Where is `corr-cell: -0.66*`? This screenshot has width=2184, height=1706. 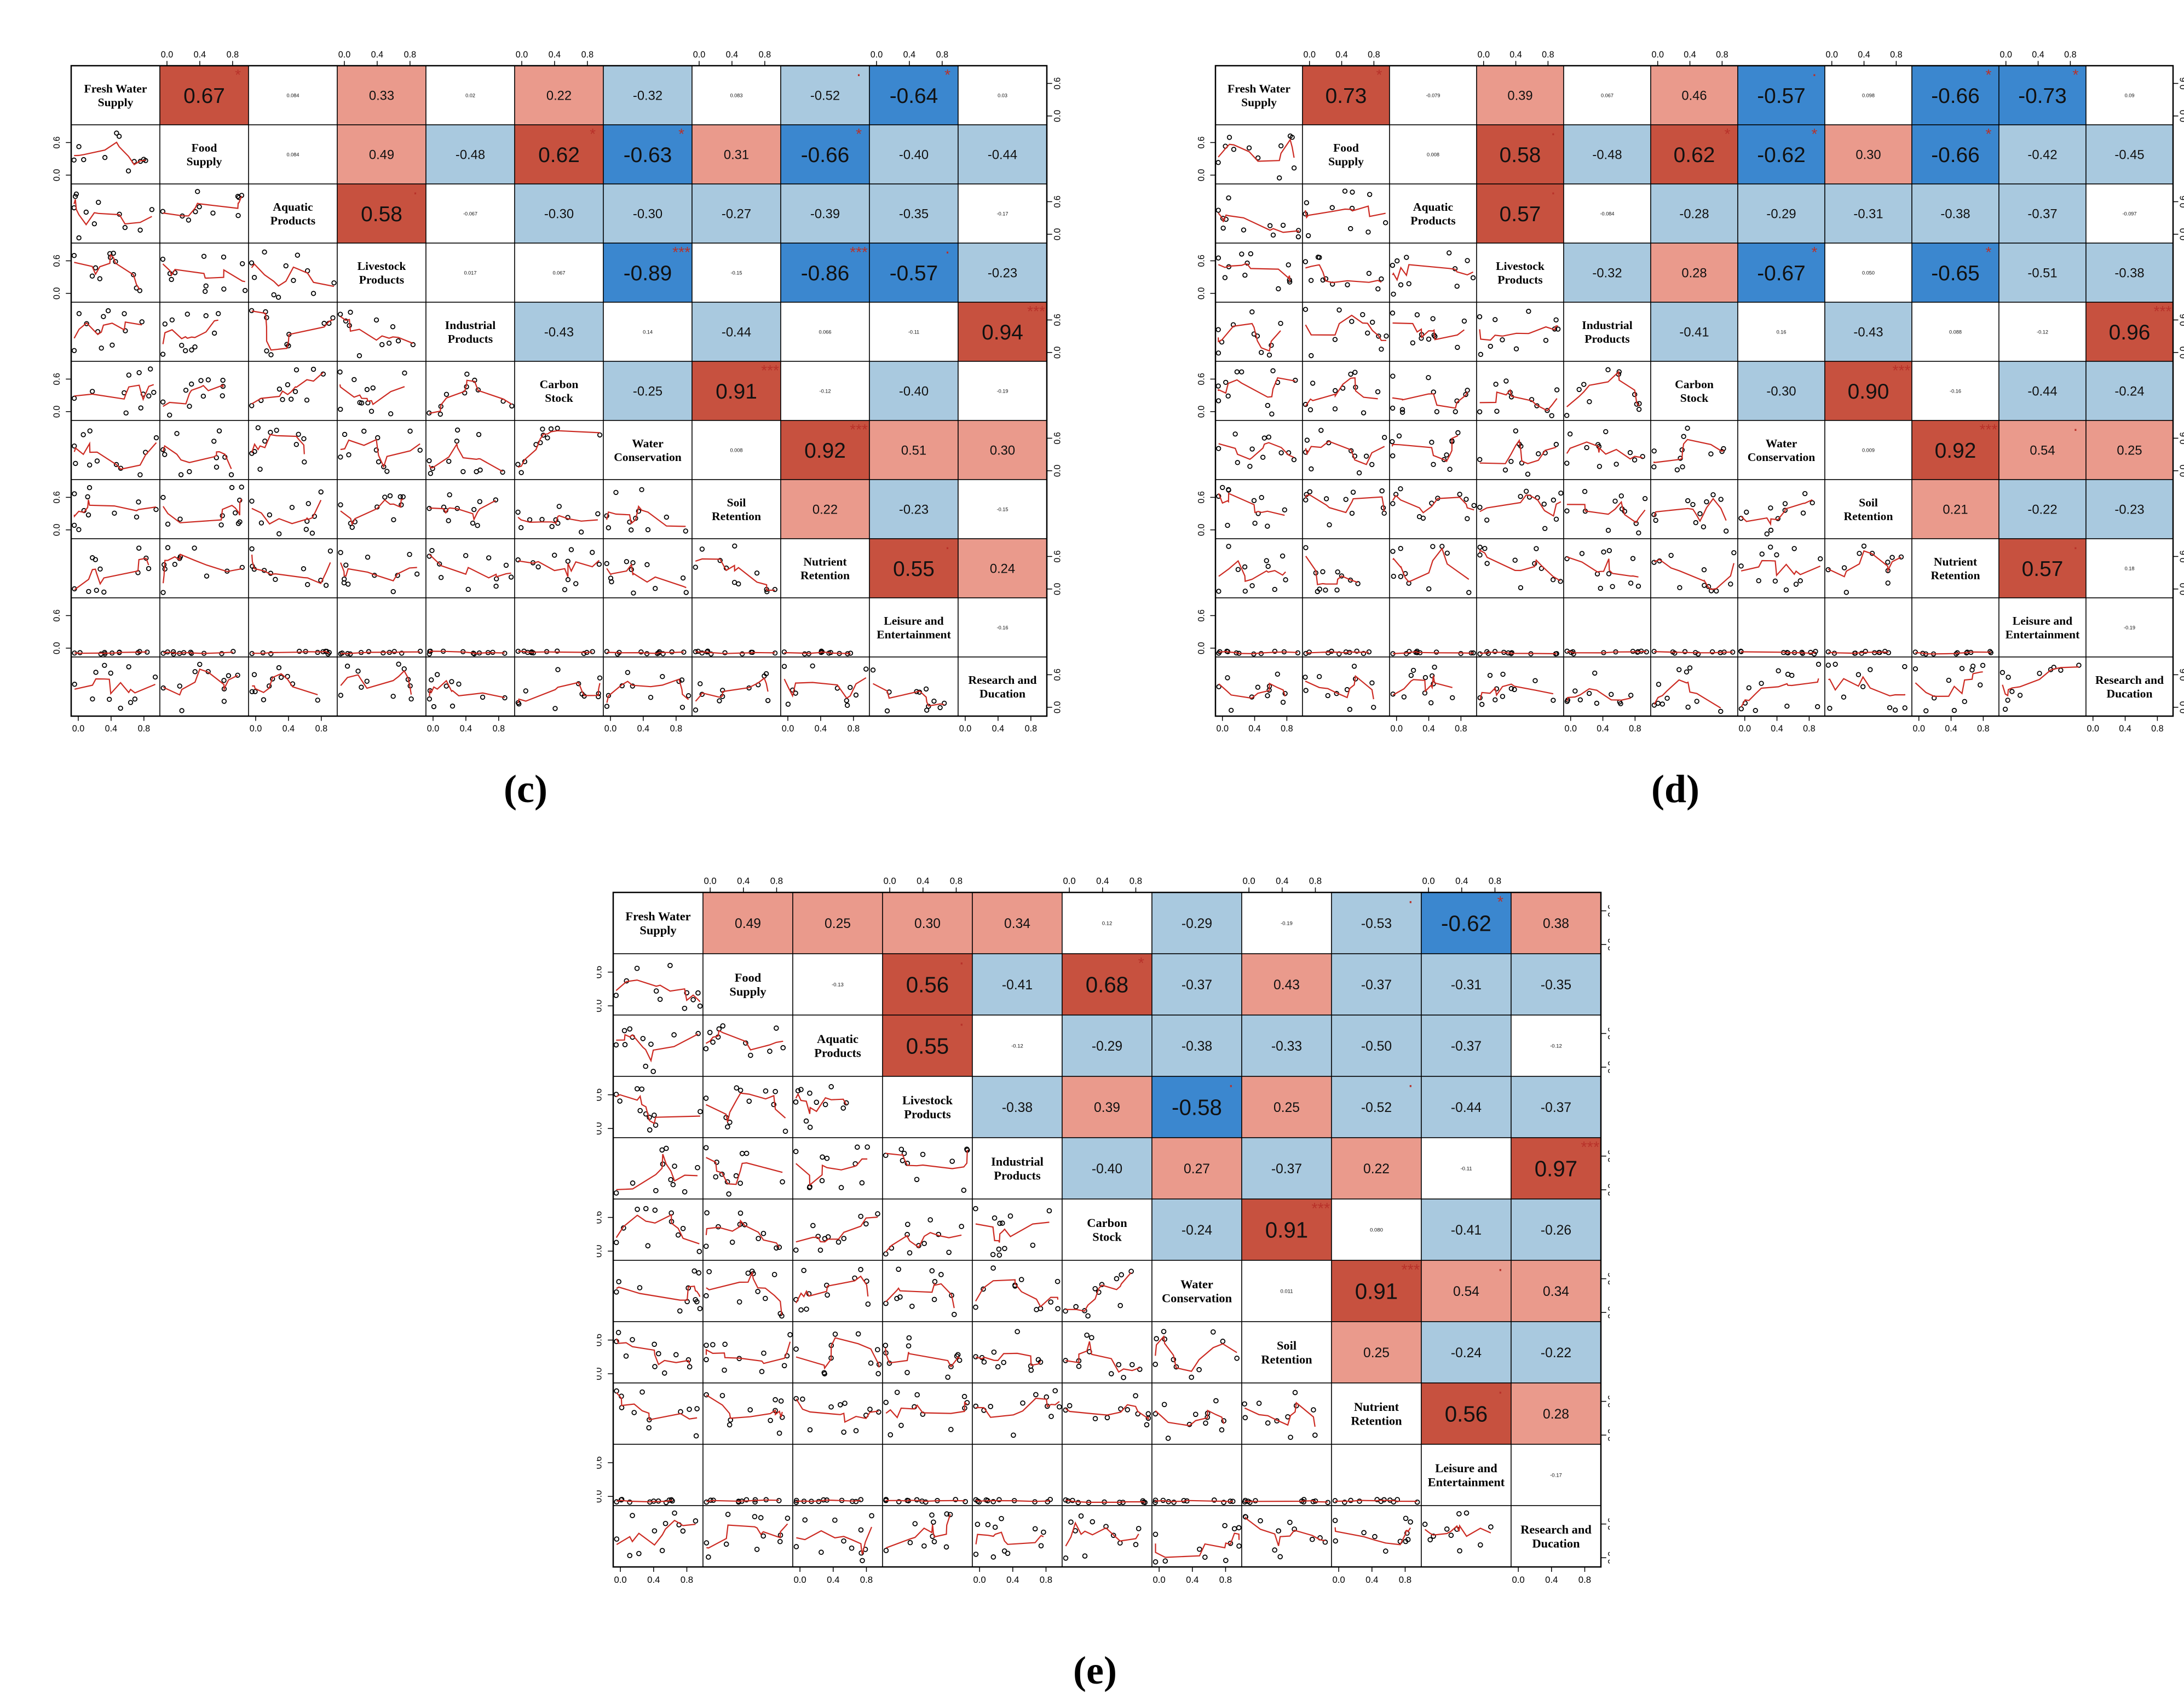 corr-cell: -0.66* is located at coordinates (1955, 154).